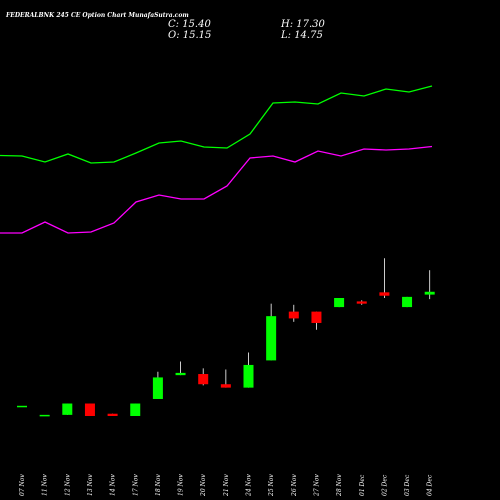 The image size is (500, 500). I want to click on open-value: O: 15.15, so click(189, 35).